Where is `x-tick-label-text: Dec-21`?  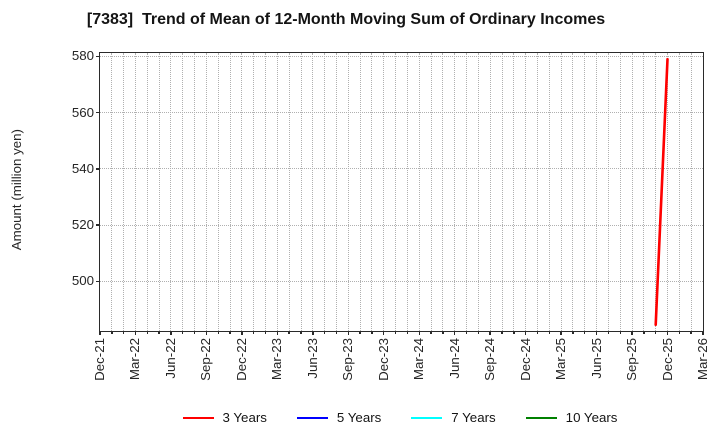 x-tick-label-text: Dec-21 is located at coordinates (99, 359).